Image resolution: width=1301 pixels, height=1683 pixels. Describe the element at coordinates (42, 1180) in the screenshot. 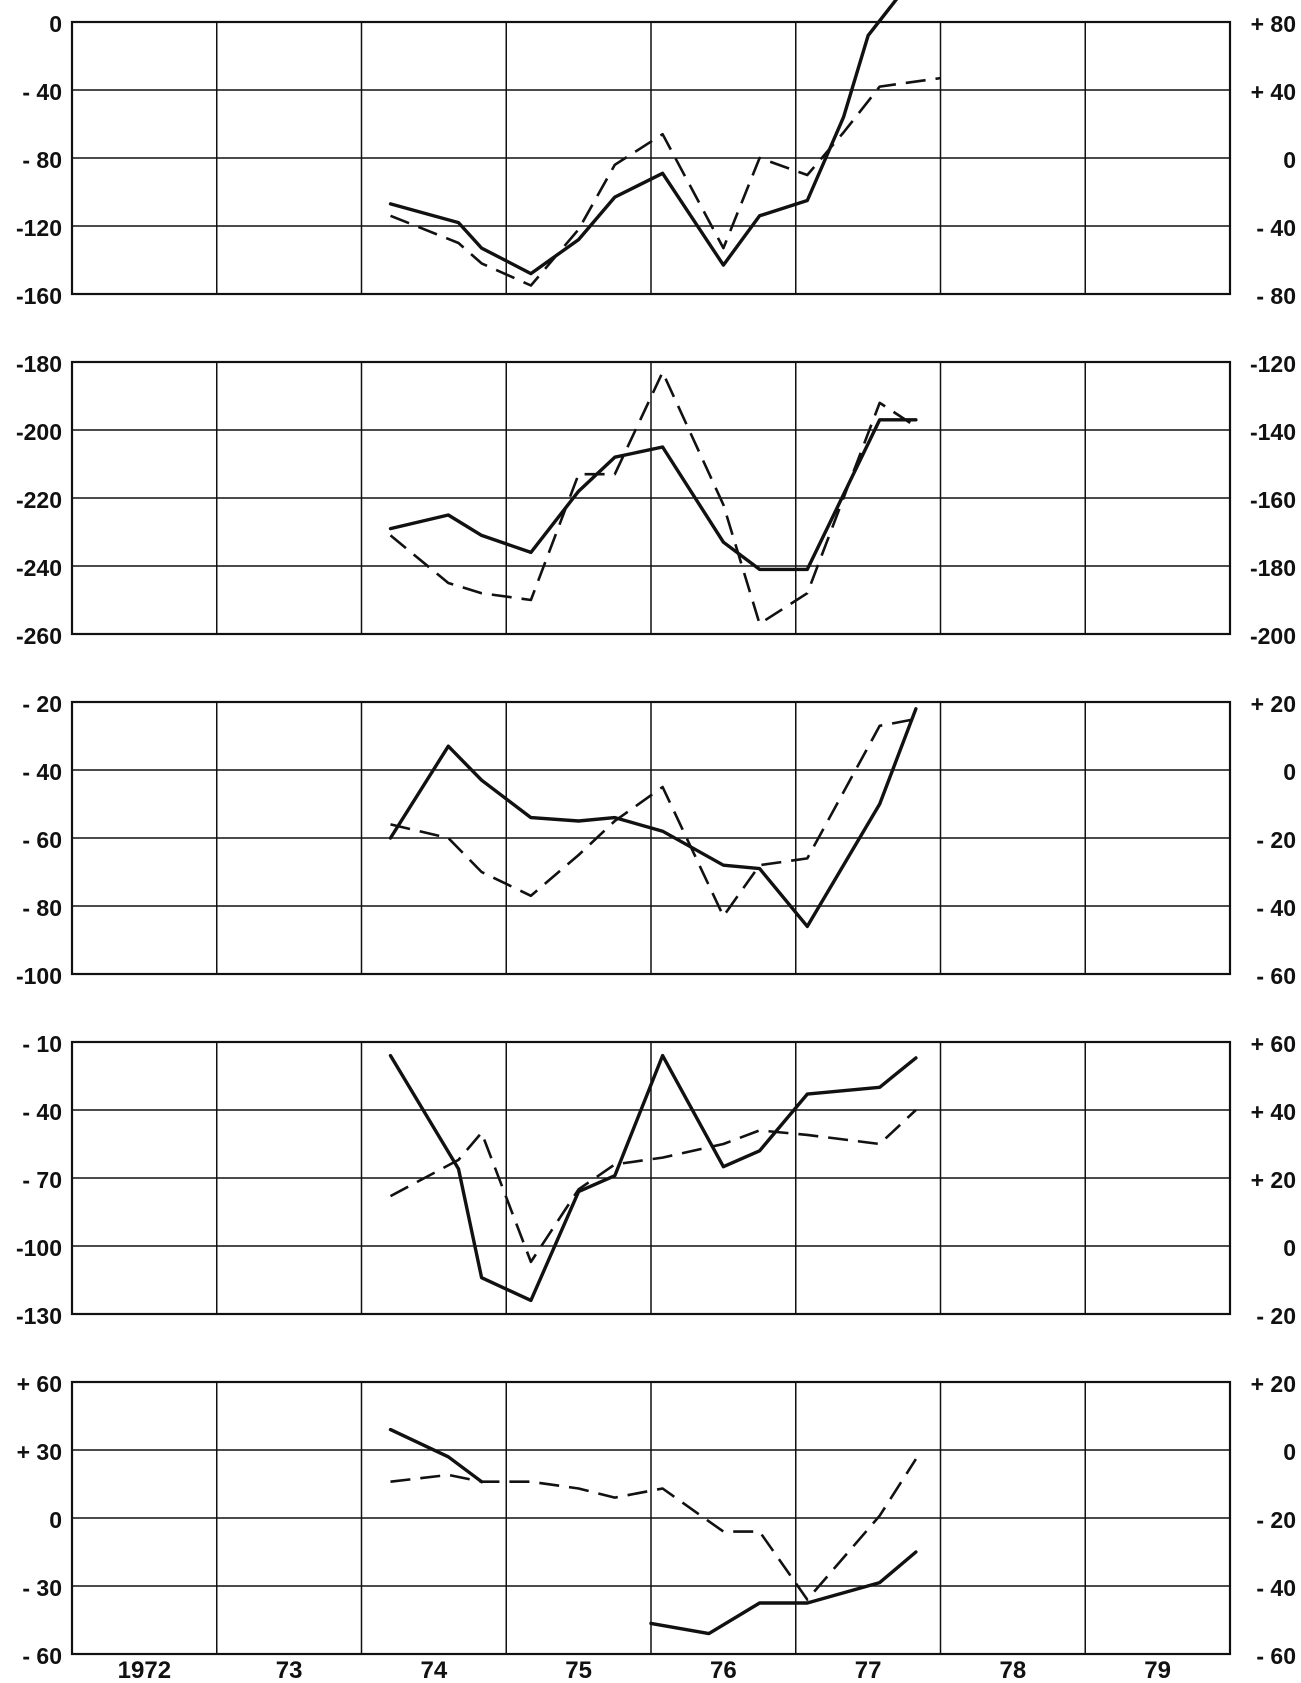

I see `left-tick-label: - 70` at that location.